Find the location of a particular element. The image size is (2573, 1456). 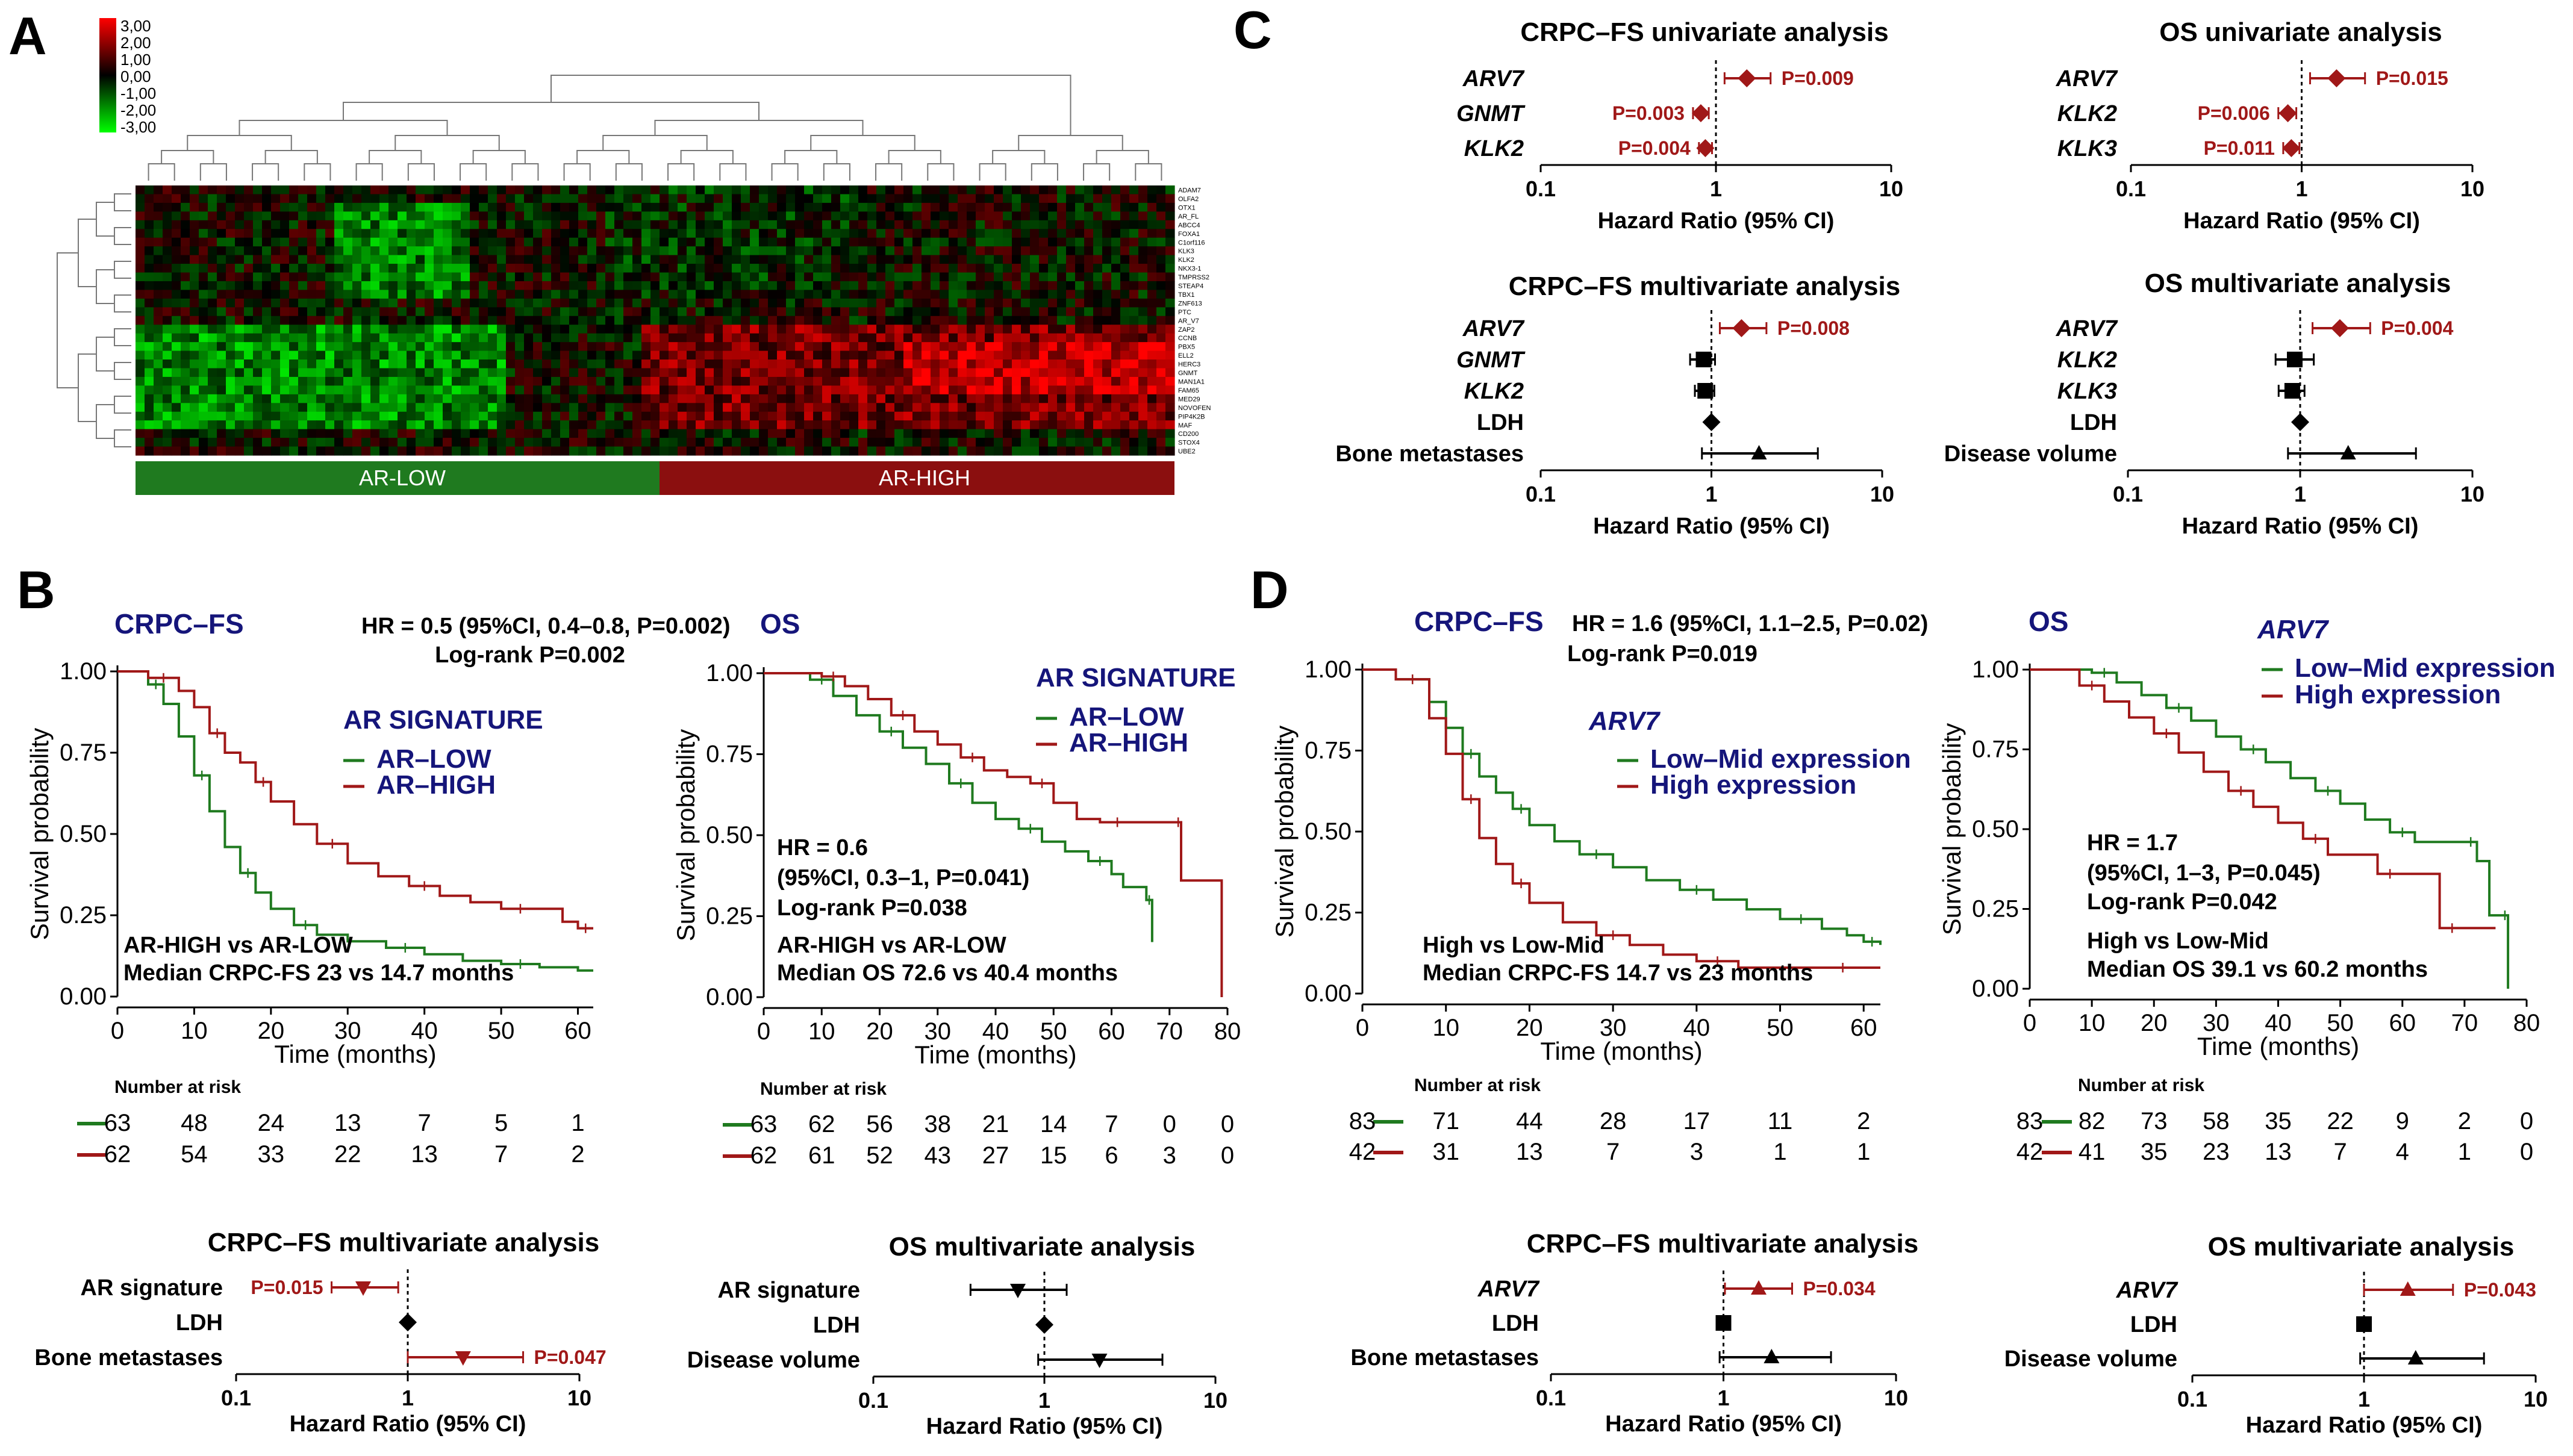

dendrogram-branch is located at coordinates (499, 157).